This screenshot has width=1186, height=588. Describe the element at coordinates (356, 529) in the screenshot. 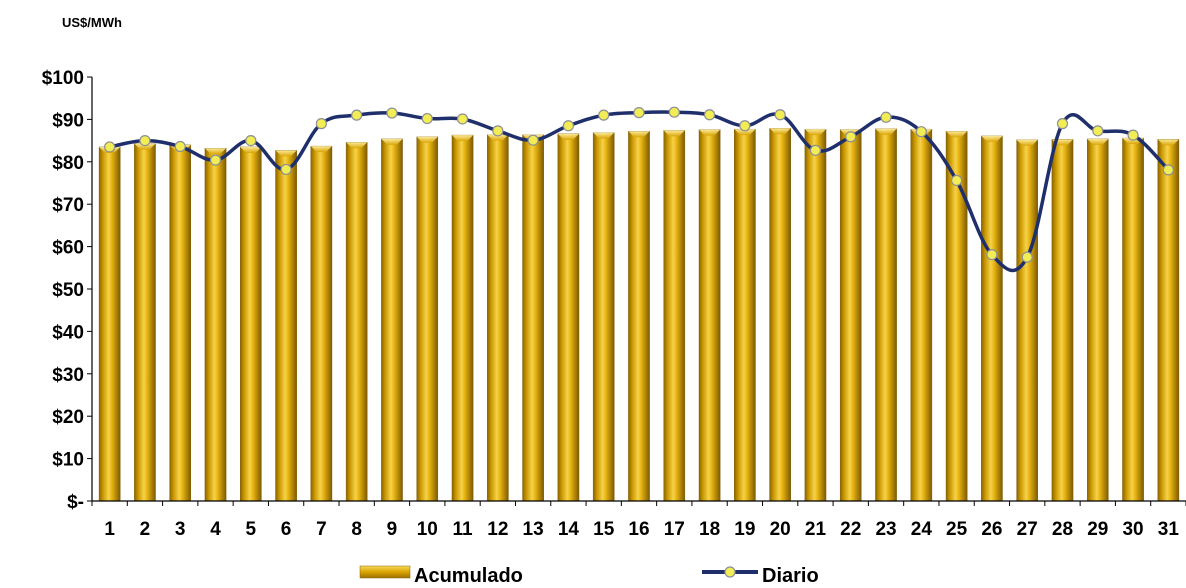

I see `x-tick-label: 8` at that location.